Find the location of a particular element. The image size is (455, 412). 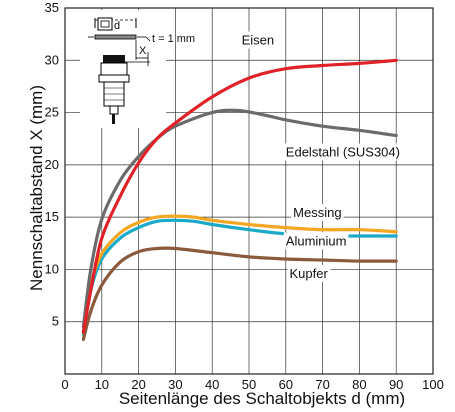

series-label-edelstahl-sus304: Edelstahl (SUS304) is located at coordinates (343, 151).